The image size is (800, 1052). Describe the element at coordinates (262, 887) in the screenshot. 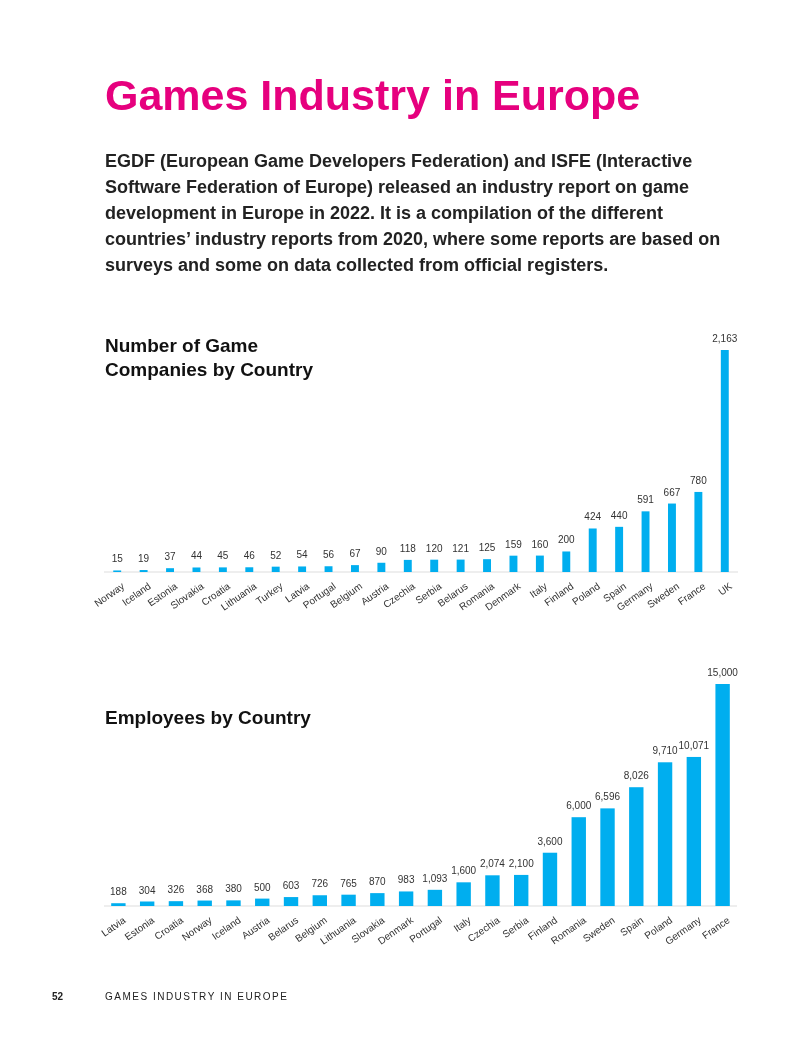

I see `data-label: 500` at that location.